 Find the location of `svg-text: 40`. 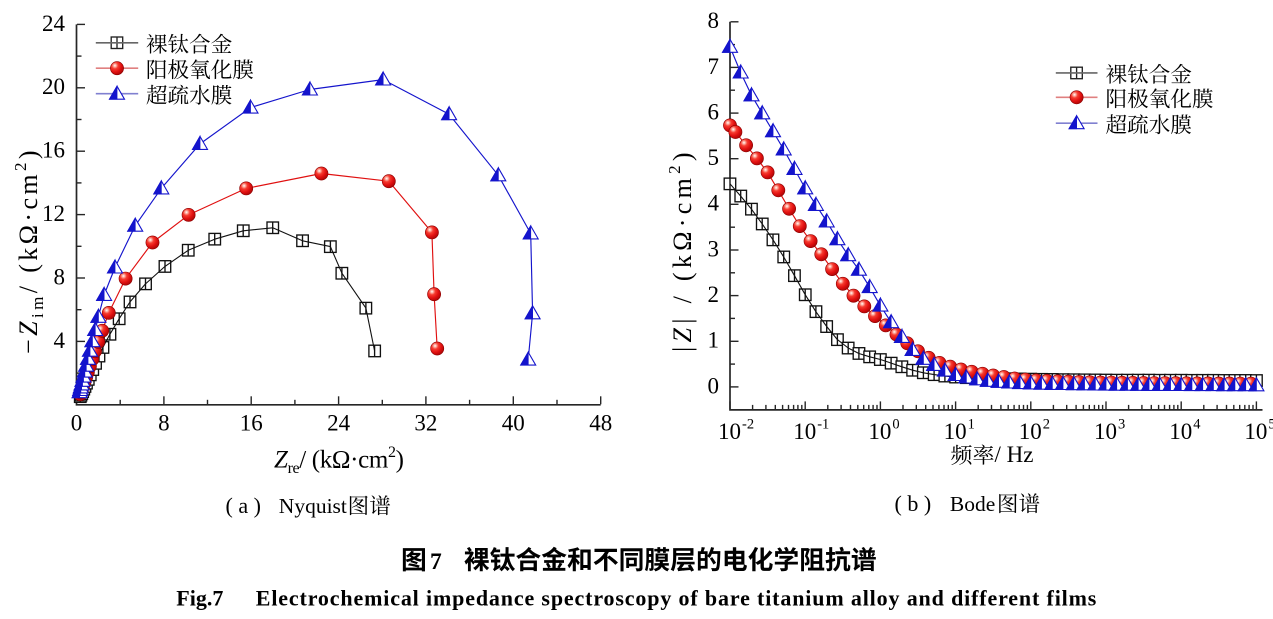

svg-text: 40 is located at coordinates (513, 423).